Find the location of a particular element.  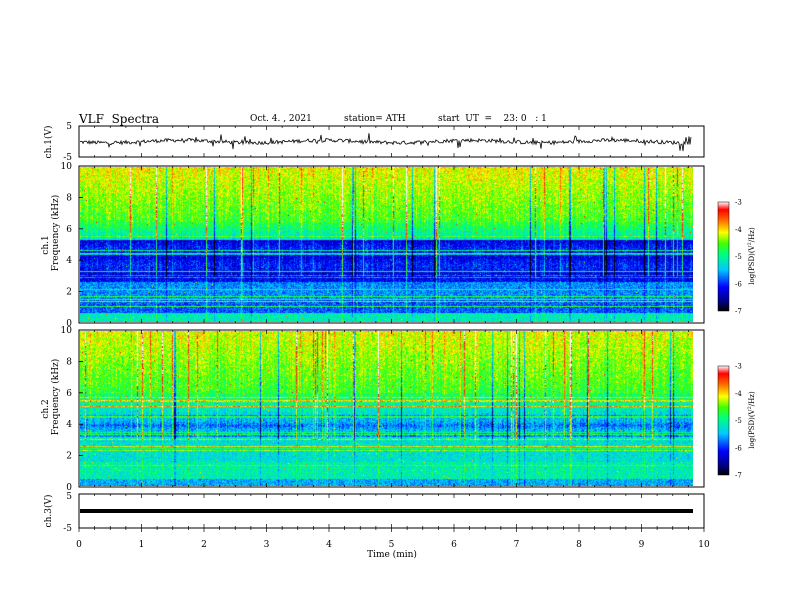

date-label: Oct. 4. , 2021 is located at coordinates (281, 119).